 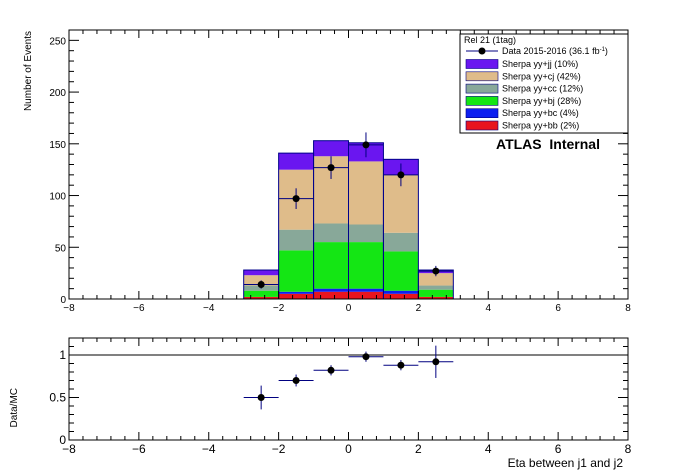 I want to click on main-ytick-label: 150, so click(x=57, y=145).